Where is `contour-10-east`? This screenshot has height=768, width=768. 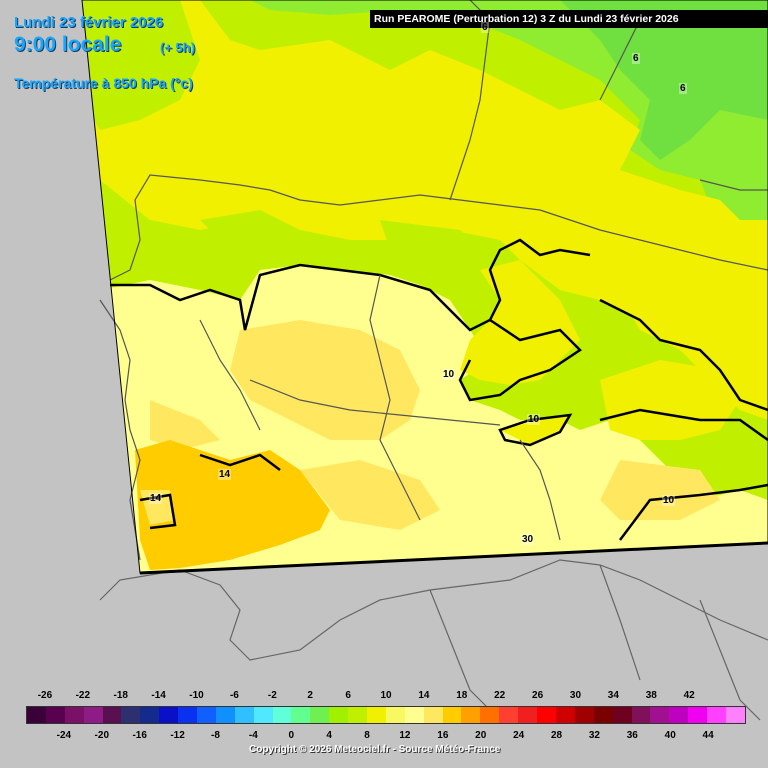
contour-10-east is located at coordinates (683, 355).